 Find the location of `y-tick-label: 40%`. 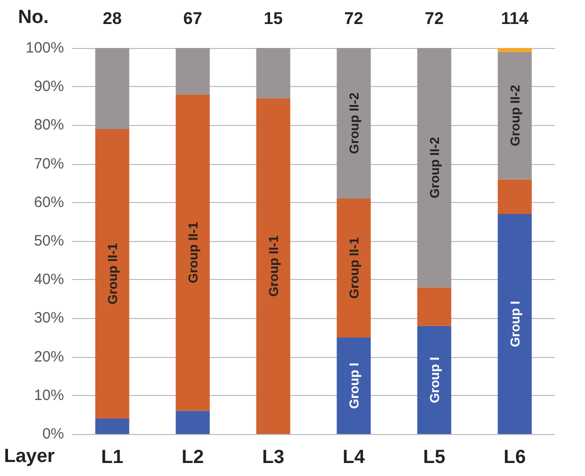

y-tick-label: 40% is located at coordinates (49, 279).